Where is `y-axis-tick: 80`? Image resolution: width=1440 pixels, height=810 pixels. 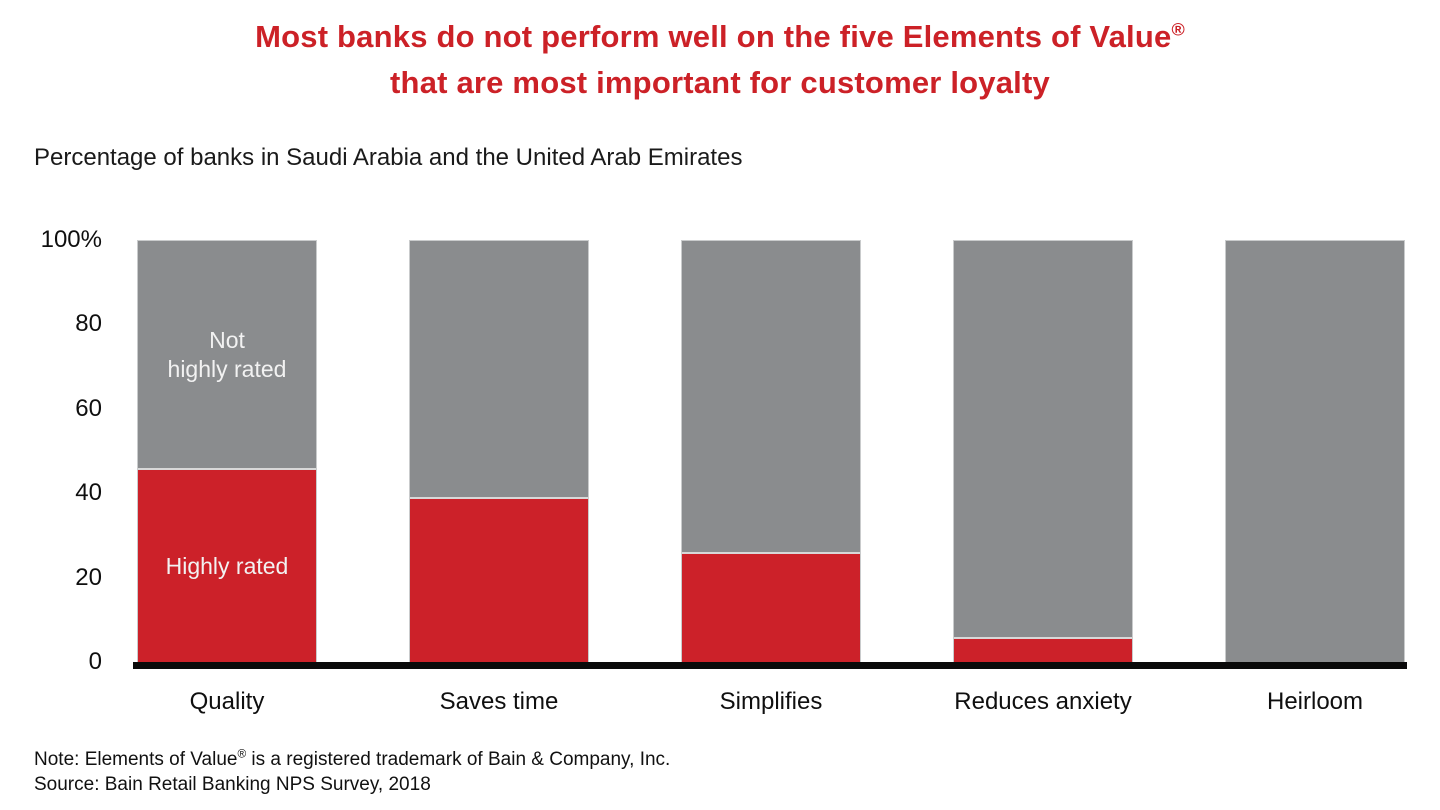
y-axis-tick: 80 is located at coordinates (88, 324).